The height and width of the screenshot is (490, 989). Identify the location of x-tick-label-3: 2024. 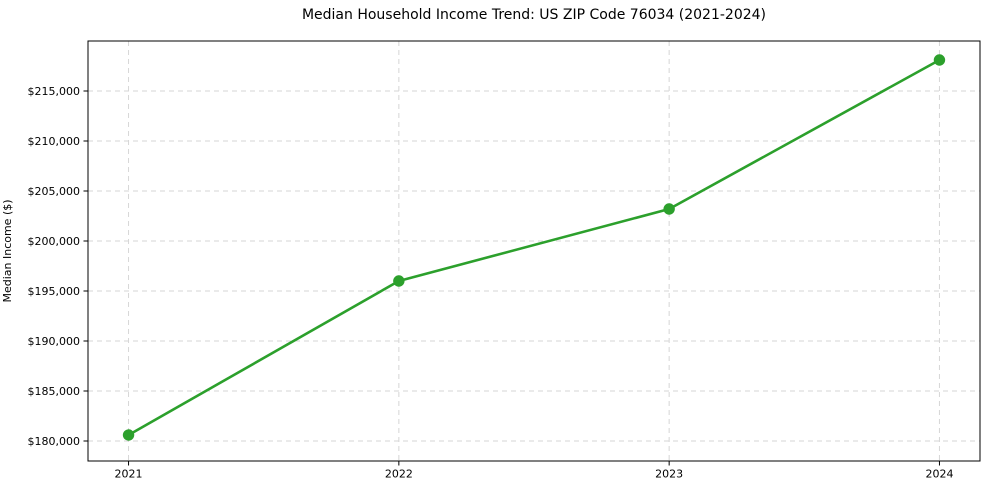
(939, 474).